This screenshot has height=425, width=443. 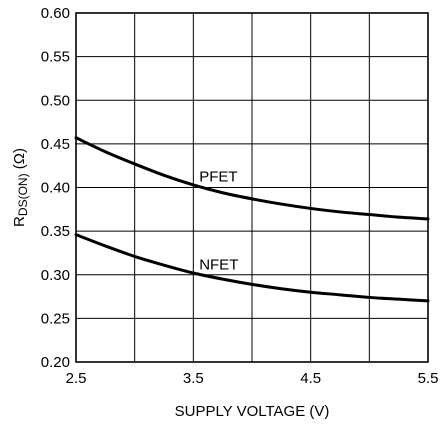 I want to click on series-line-nfet, so click(x=252, y=268).